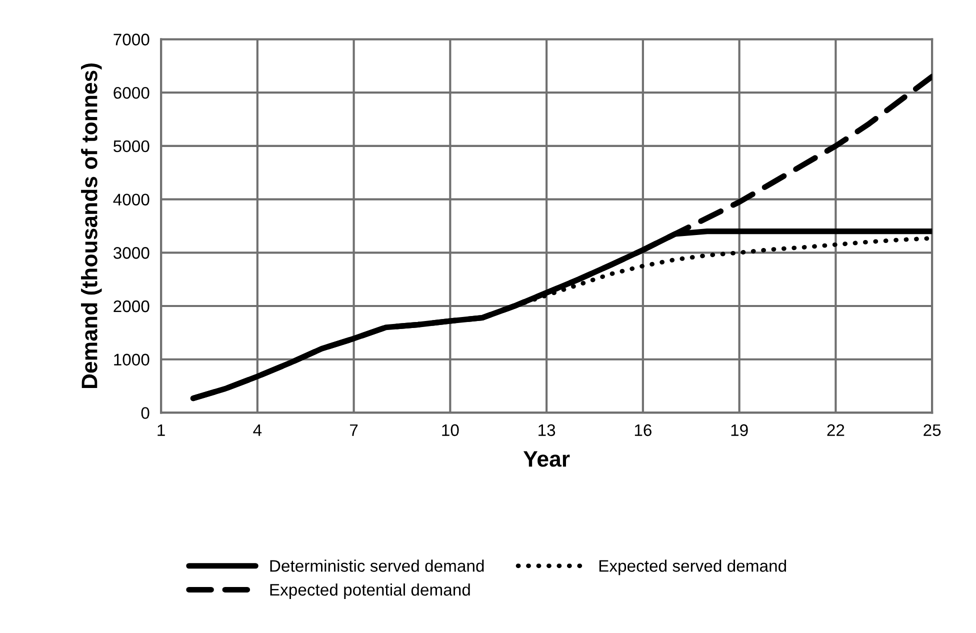 The image size is (976, 633). Describe the element at coordinates (91, 225) in the screenshot. I see `y-axis-title: Demand (thousands of tonnes)` at that location.